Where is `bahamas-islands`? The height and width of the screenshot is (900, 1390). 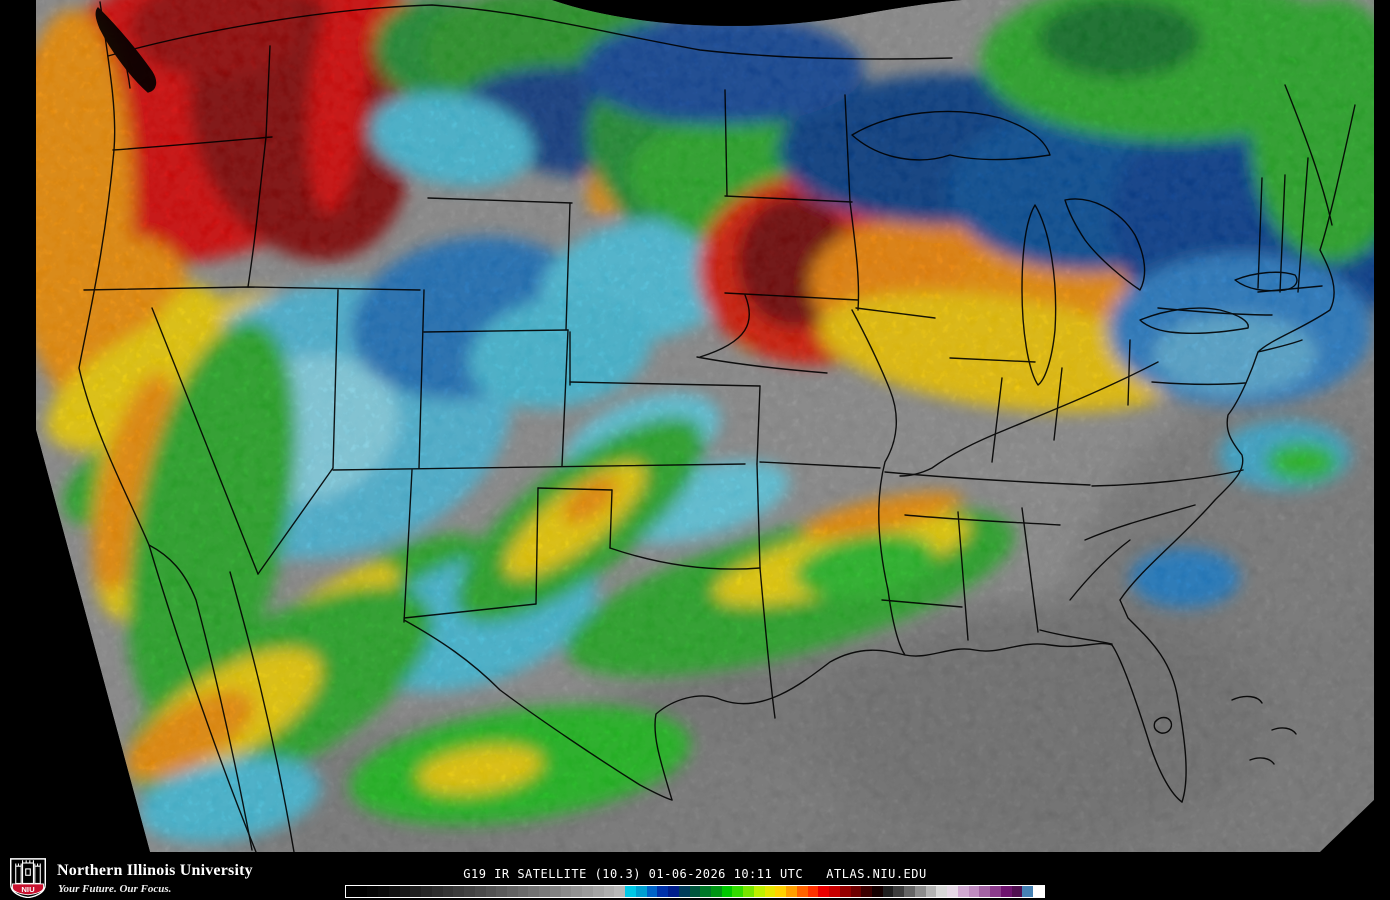
bahamas-islands is located at coordinates (1264, 730).